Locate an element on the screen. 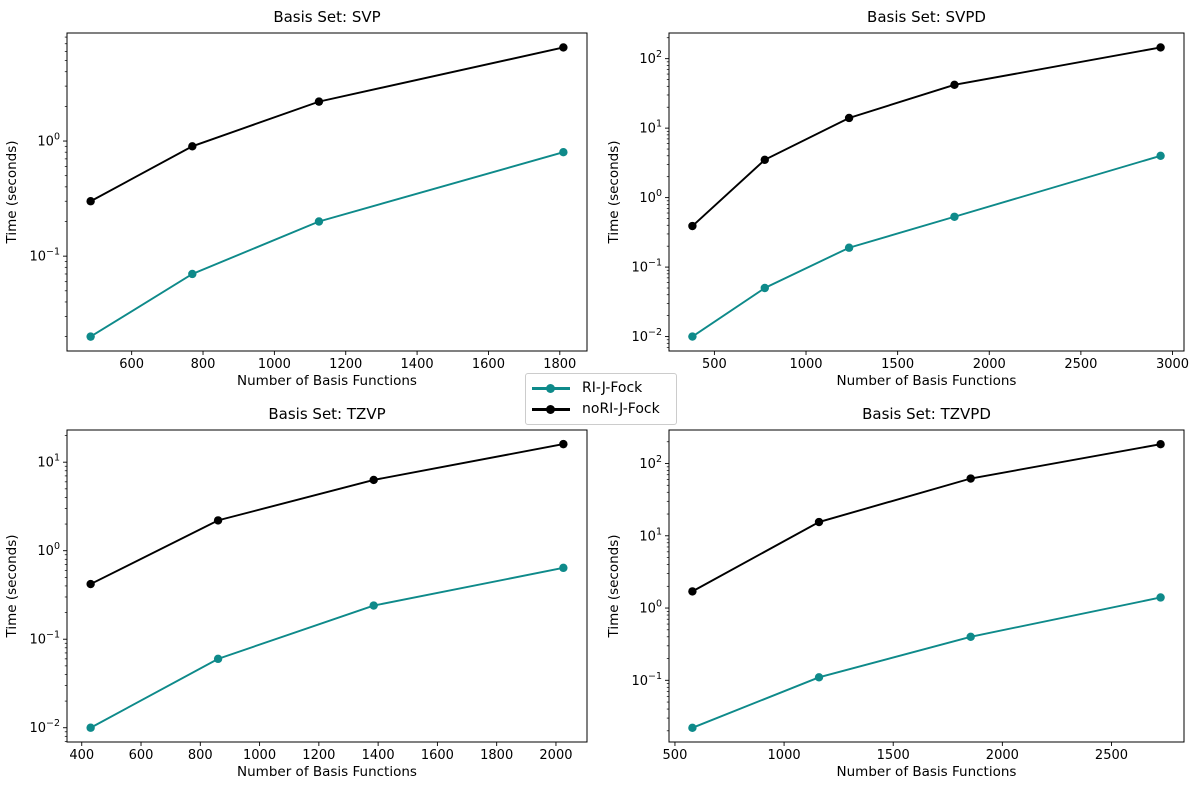 This screenshot has height=800, width=1200. x-tick-label: 2500 is located at coordinates (1111, 755).